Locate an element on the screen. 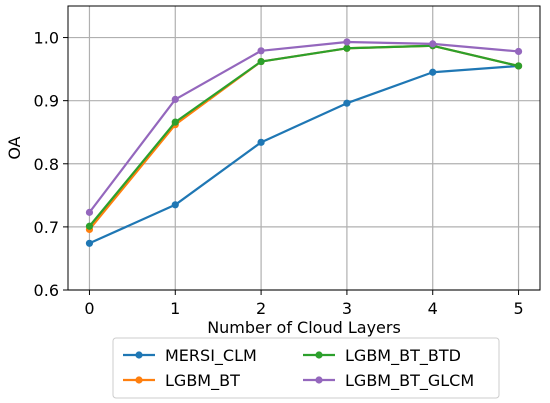  x-axis-title: Number of Cloud Layers is located at coordinates (304, 327).